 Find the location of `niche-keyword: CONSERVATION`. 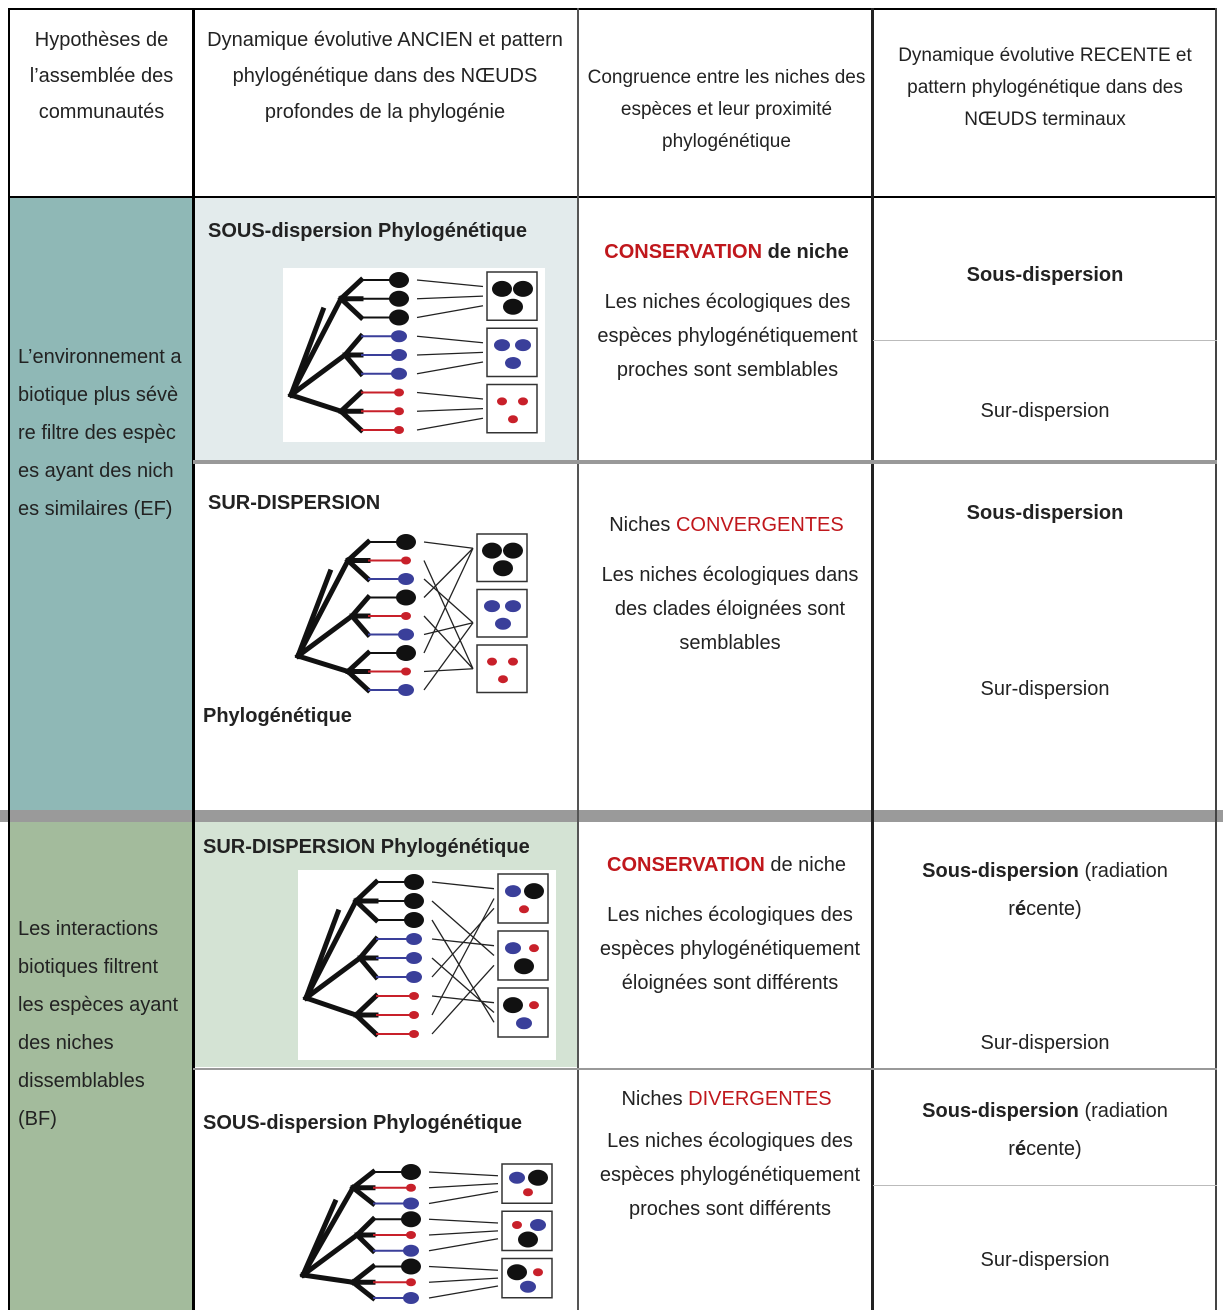

niche-keyword: CONSERVATION is located at coordinates (686, 865).